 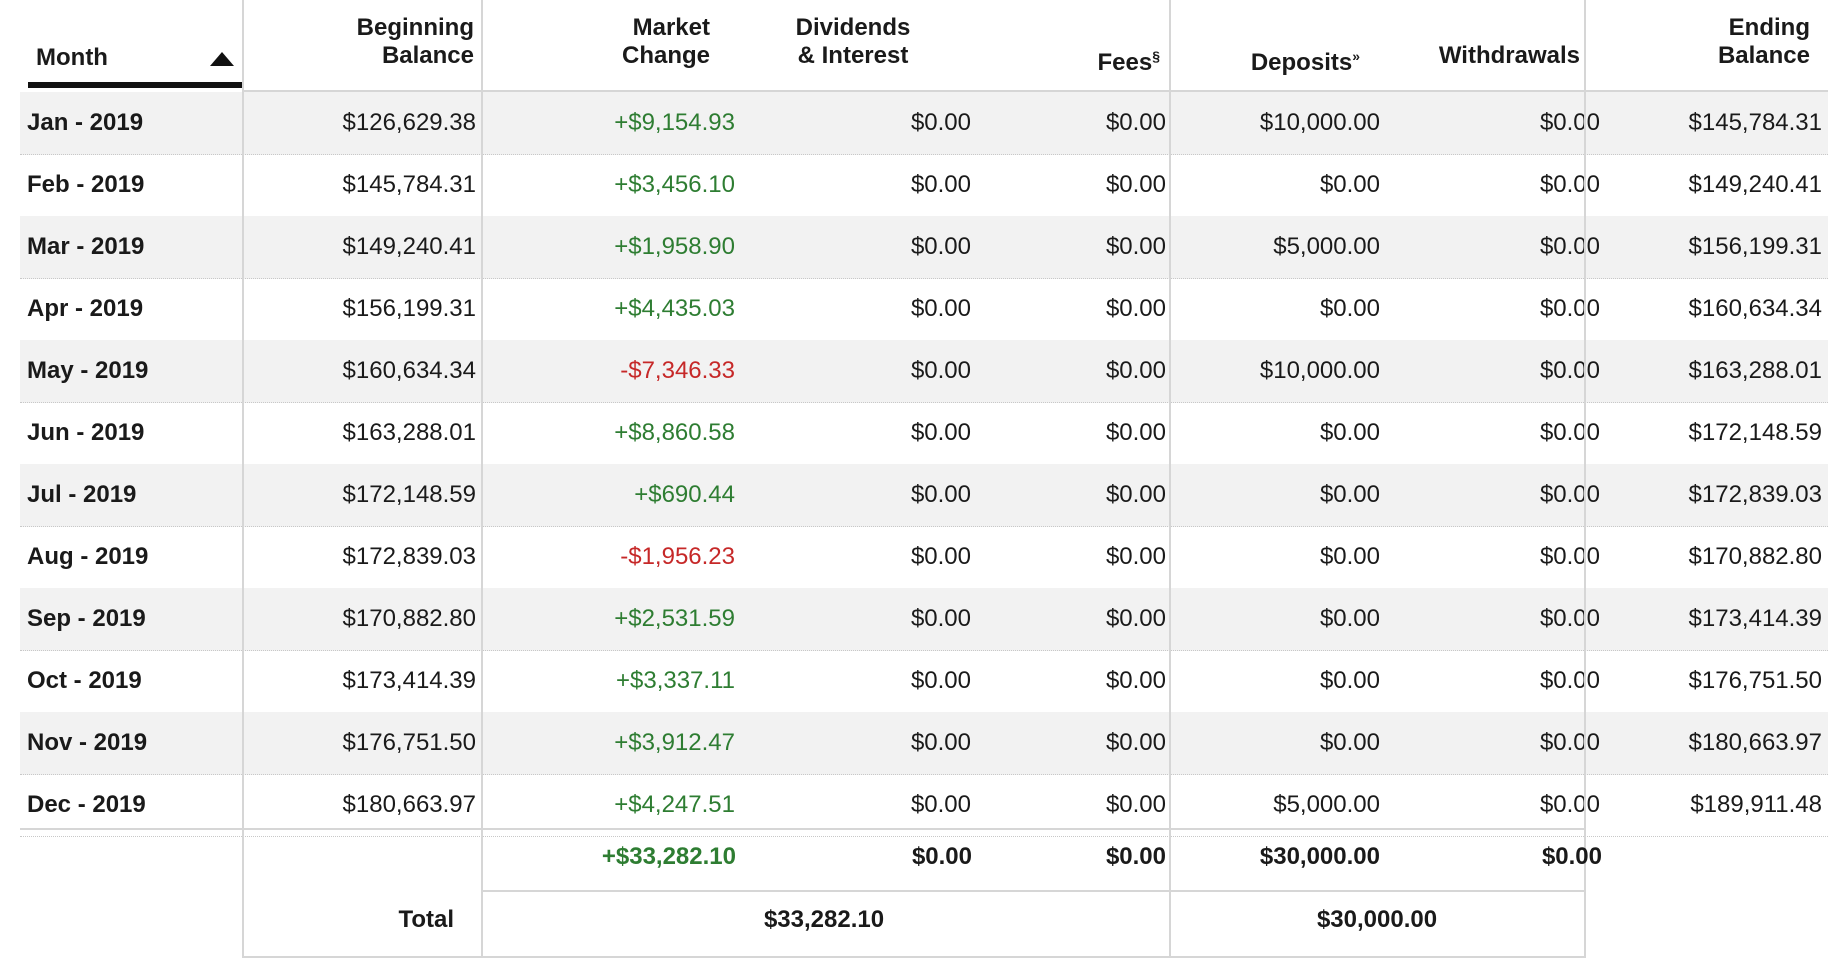 I want to click on header-divider, so click(x=1035, y=91).